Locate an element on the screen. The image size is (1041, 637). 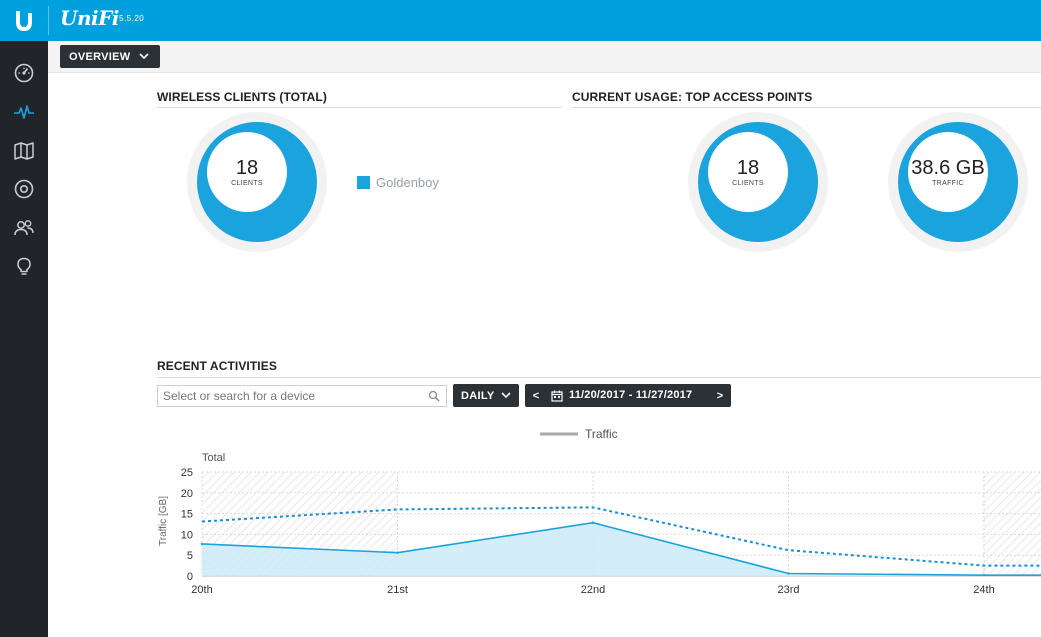
search-icon is located at coordinates (434, 396).